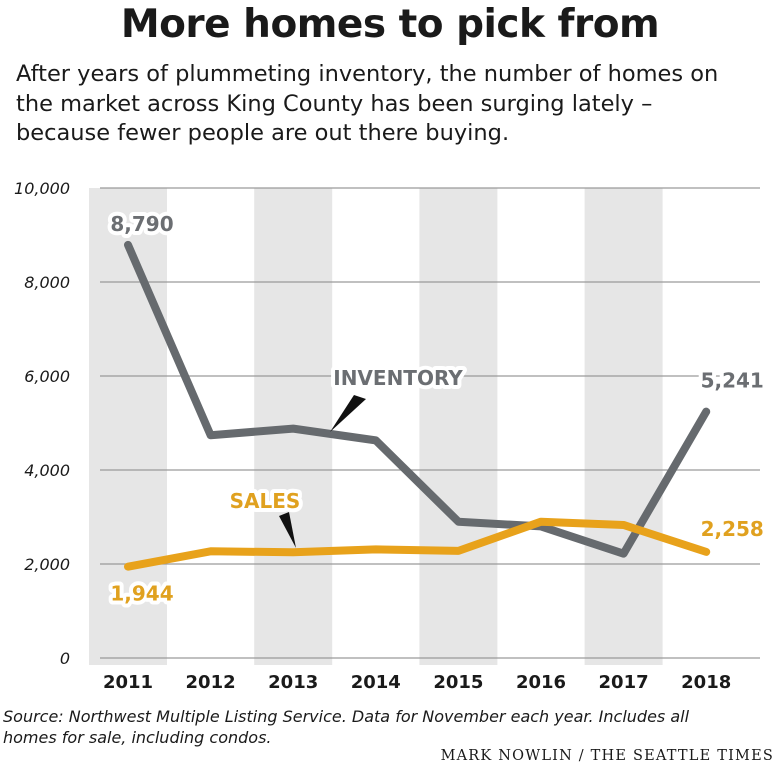 Image resolution: width=780 pixels, height=771 pixels. I want to click on y-tick-label: 4,000, so click(47, 470).